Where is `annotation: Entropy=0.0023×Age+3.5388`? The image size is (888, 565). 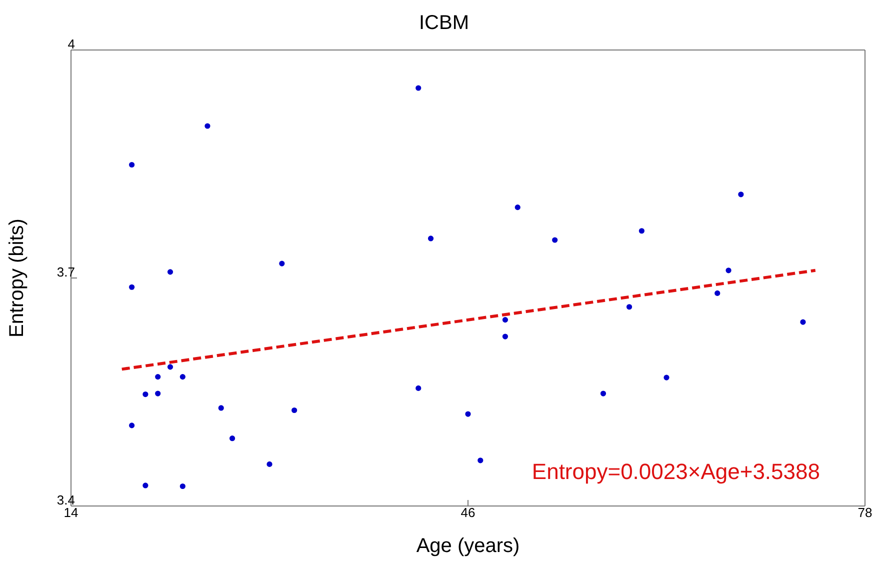 annotation: Entropy=0.0023×Age+3.5388 is located at coordinates (676, 472).